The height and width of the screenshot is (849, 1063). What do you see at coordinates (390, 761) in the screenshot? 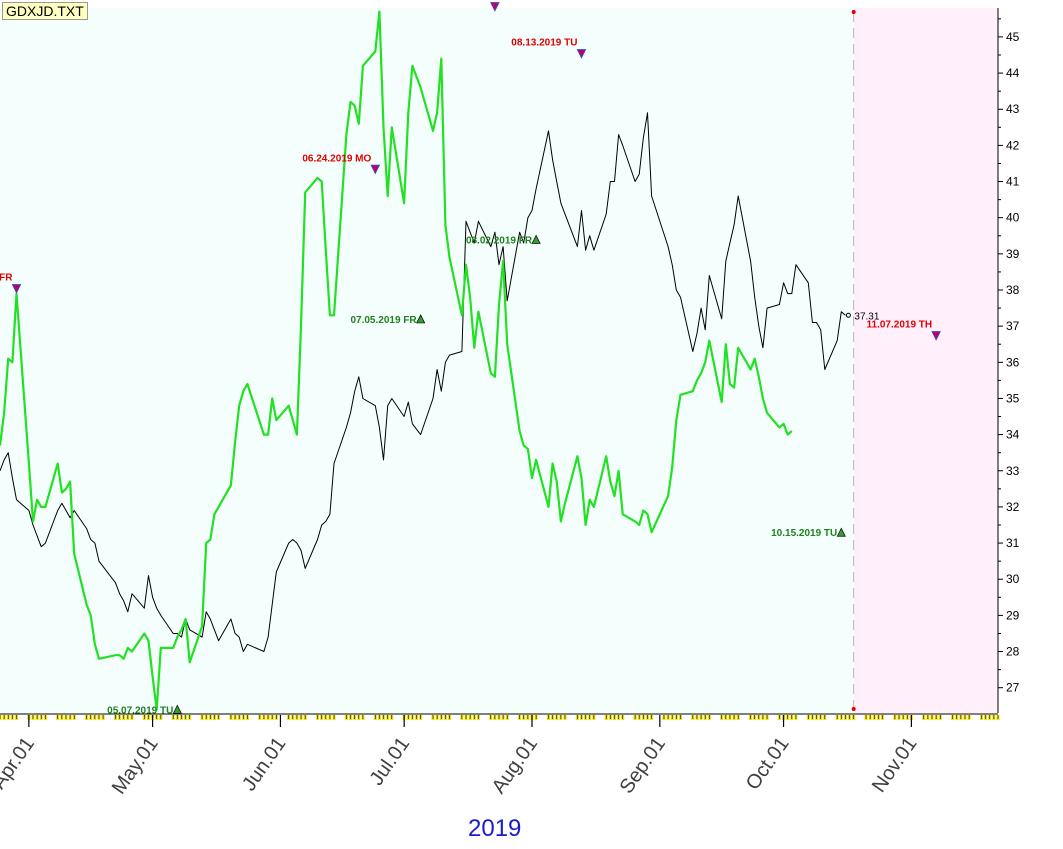
I see `x-tick-label: Jul.01` at bounding box center [390, 761].